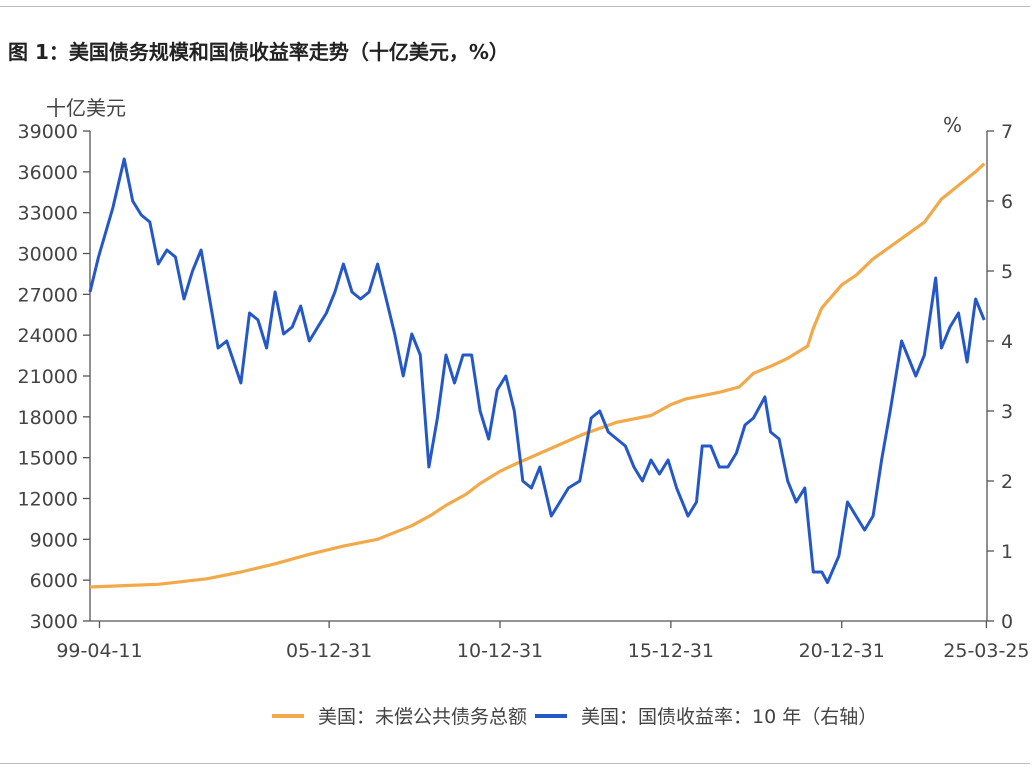  What do you see at coordinates (1007, 202) in the screenshot?
I see `right-y-tick-label: 6` at bounding box center [1007, 202].